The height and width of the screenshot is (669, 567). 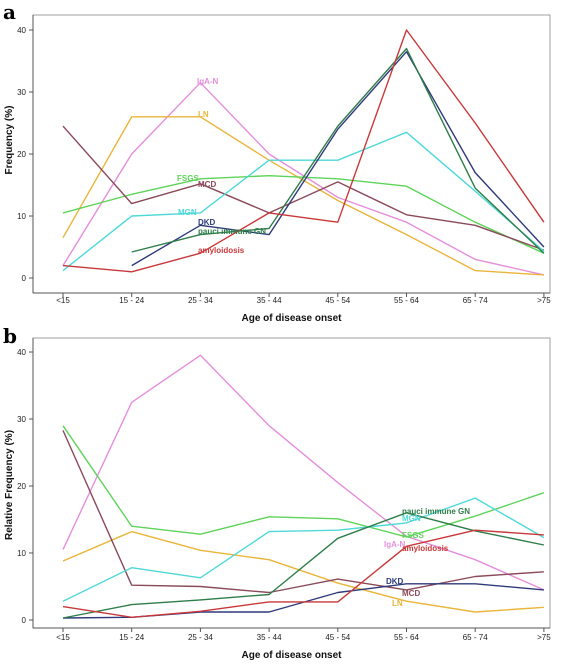 What do you see at coordinates (21, 486) in the screenshot?
I see `panel-b-y-tick-label: 20` at bounding box center [21, 486].